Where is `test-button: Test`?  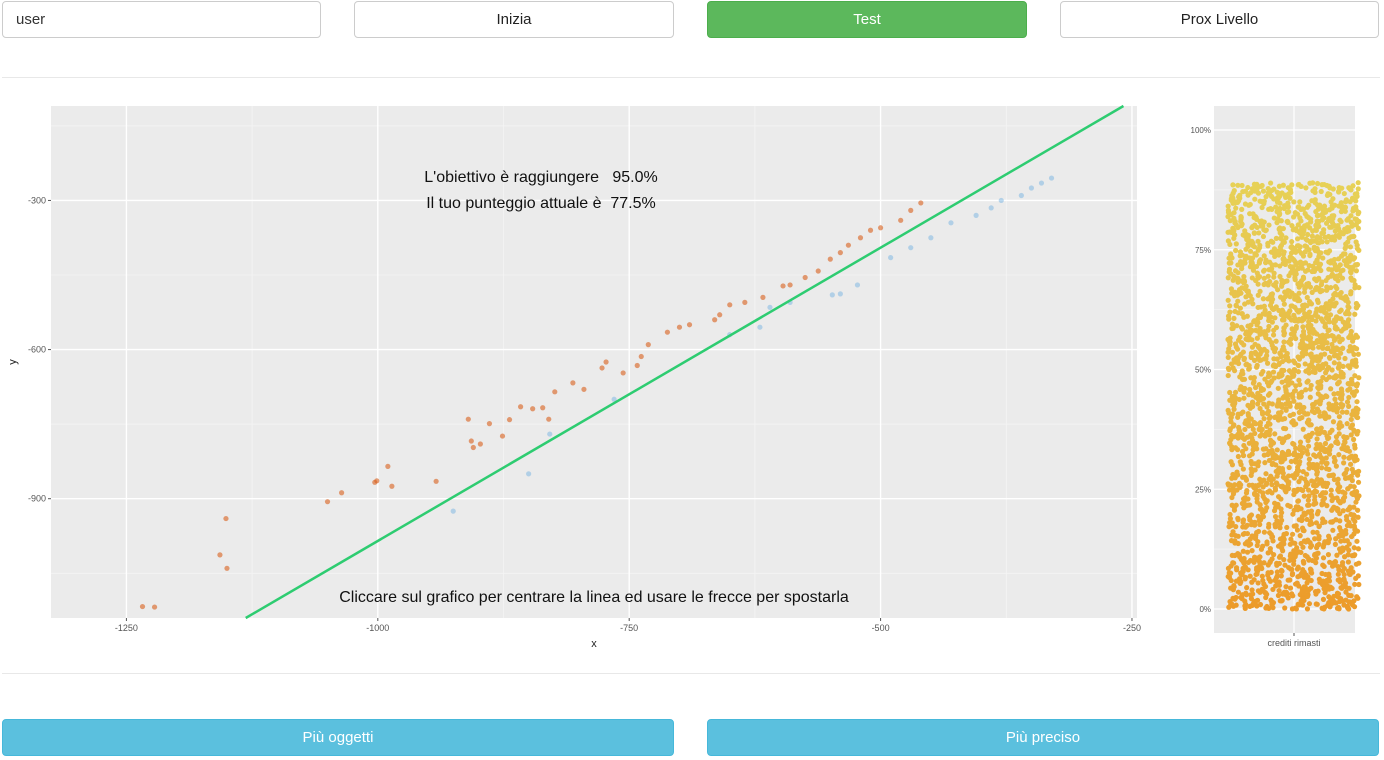 test-button: Test is located at coordinates (867, 19).